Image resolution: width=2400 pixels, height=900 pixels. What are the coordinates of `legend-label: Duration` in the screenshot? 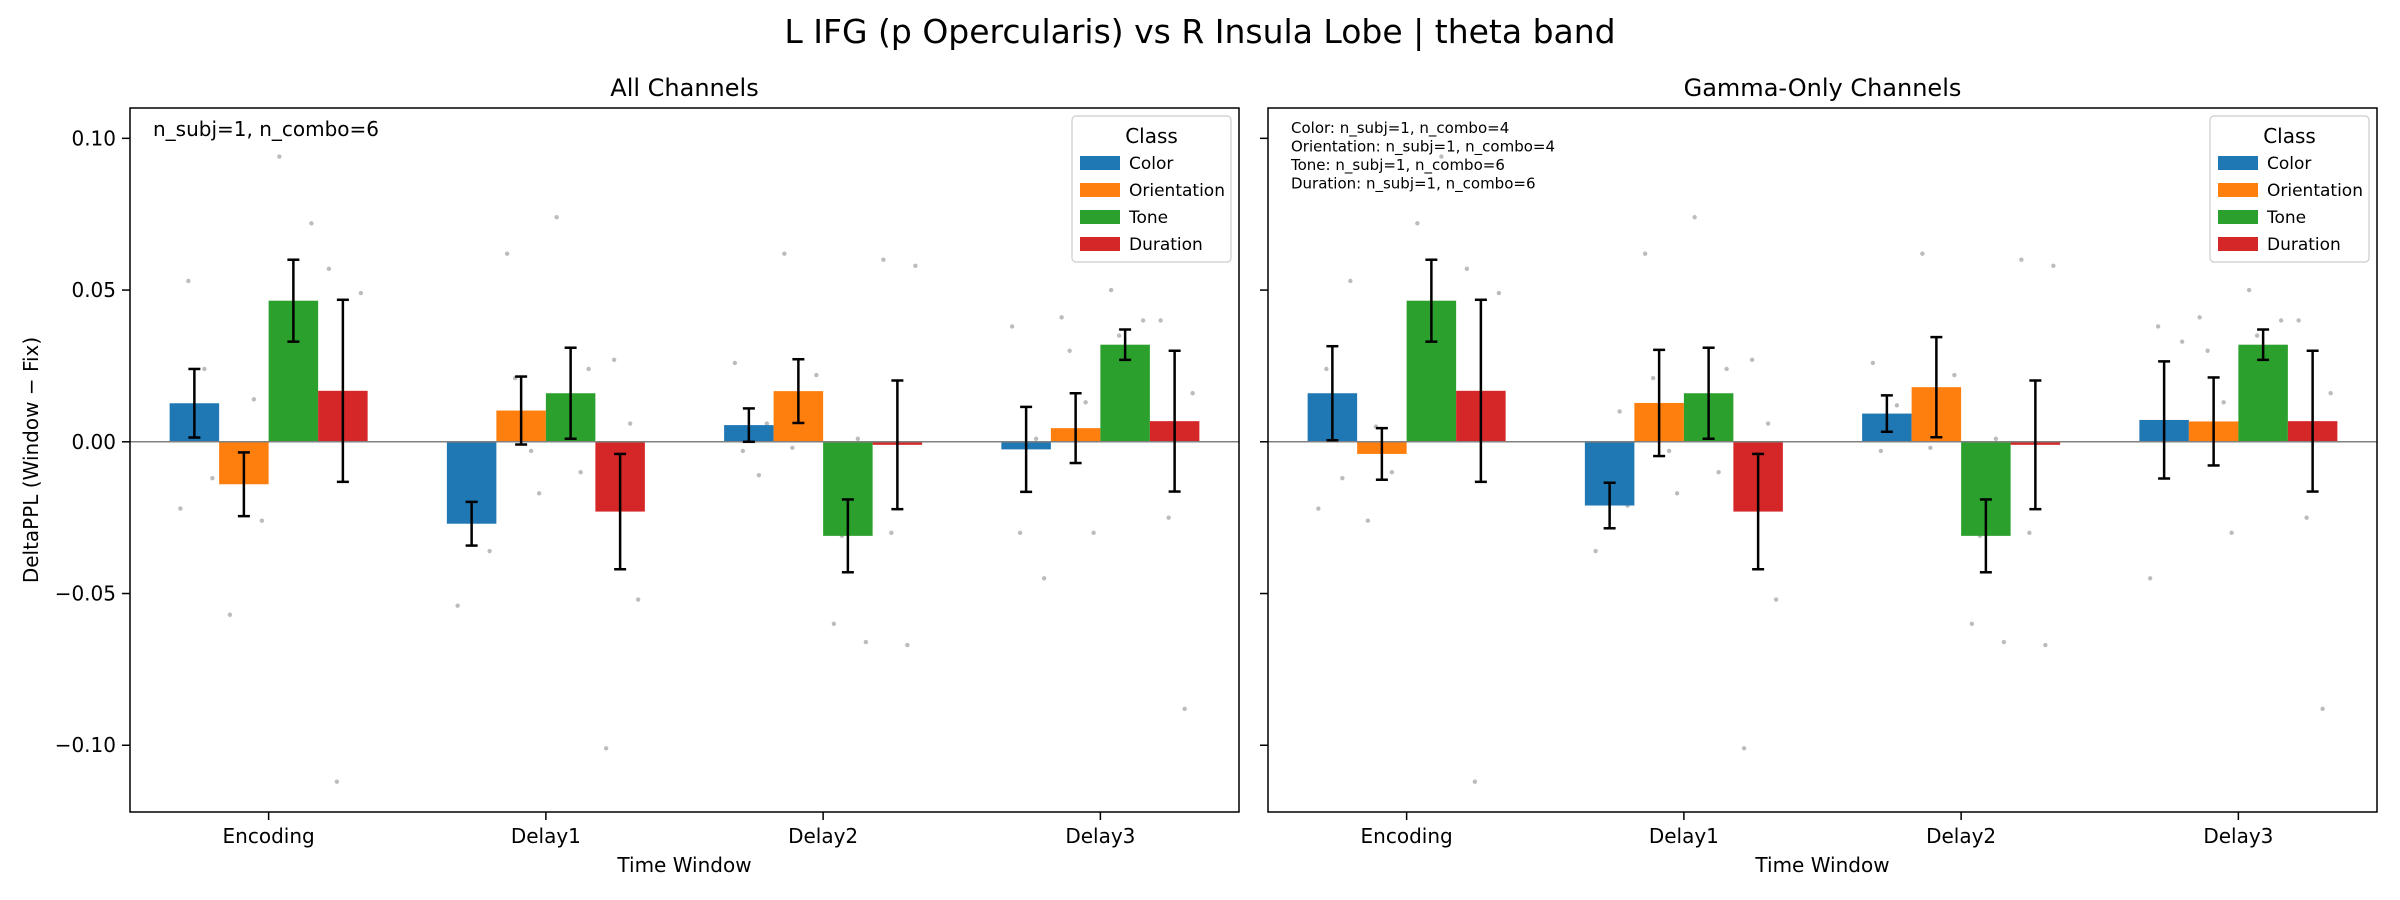 It's located at (2304, 245).